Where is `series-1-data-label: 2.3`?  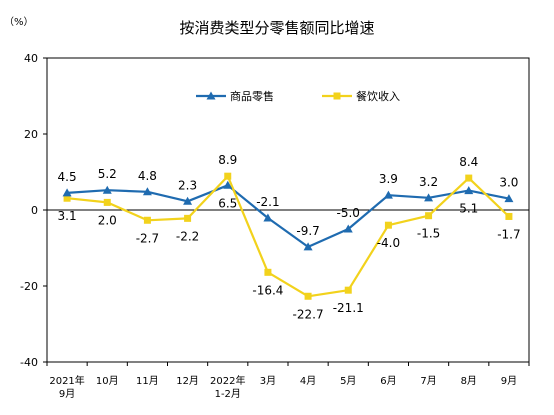 series-1-data-label: 2.3 is located at coordinates (187, 185).